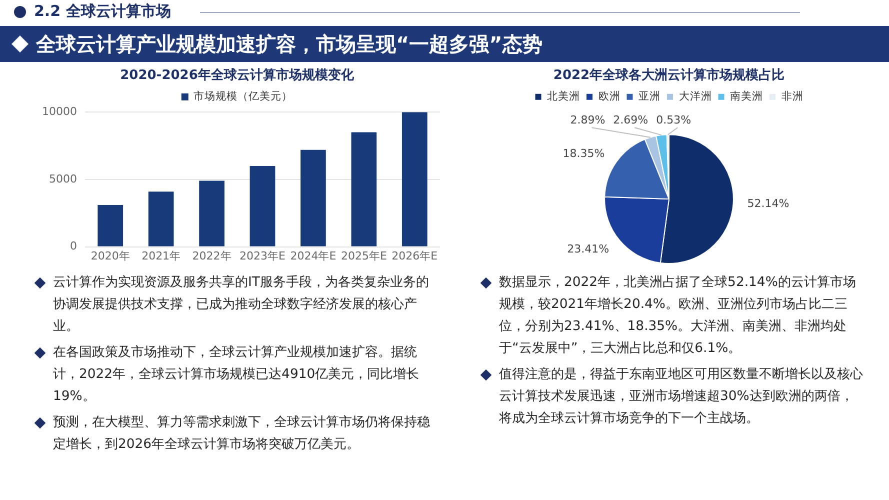  What do you see at coordinates (236, 375) in the screenshot?
I see `text: 在各国政策及市场推动下，全球云计算产业规模加速扩容。据统计，2022年，全球云计算市场规模已达4910亿美元，同比增长19%。` at bounding box center [236, 375].